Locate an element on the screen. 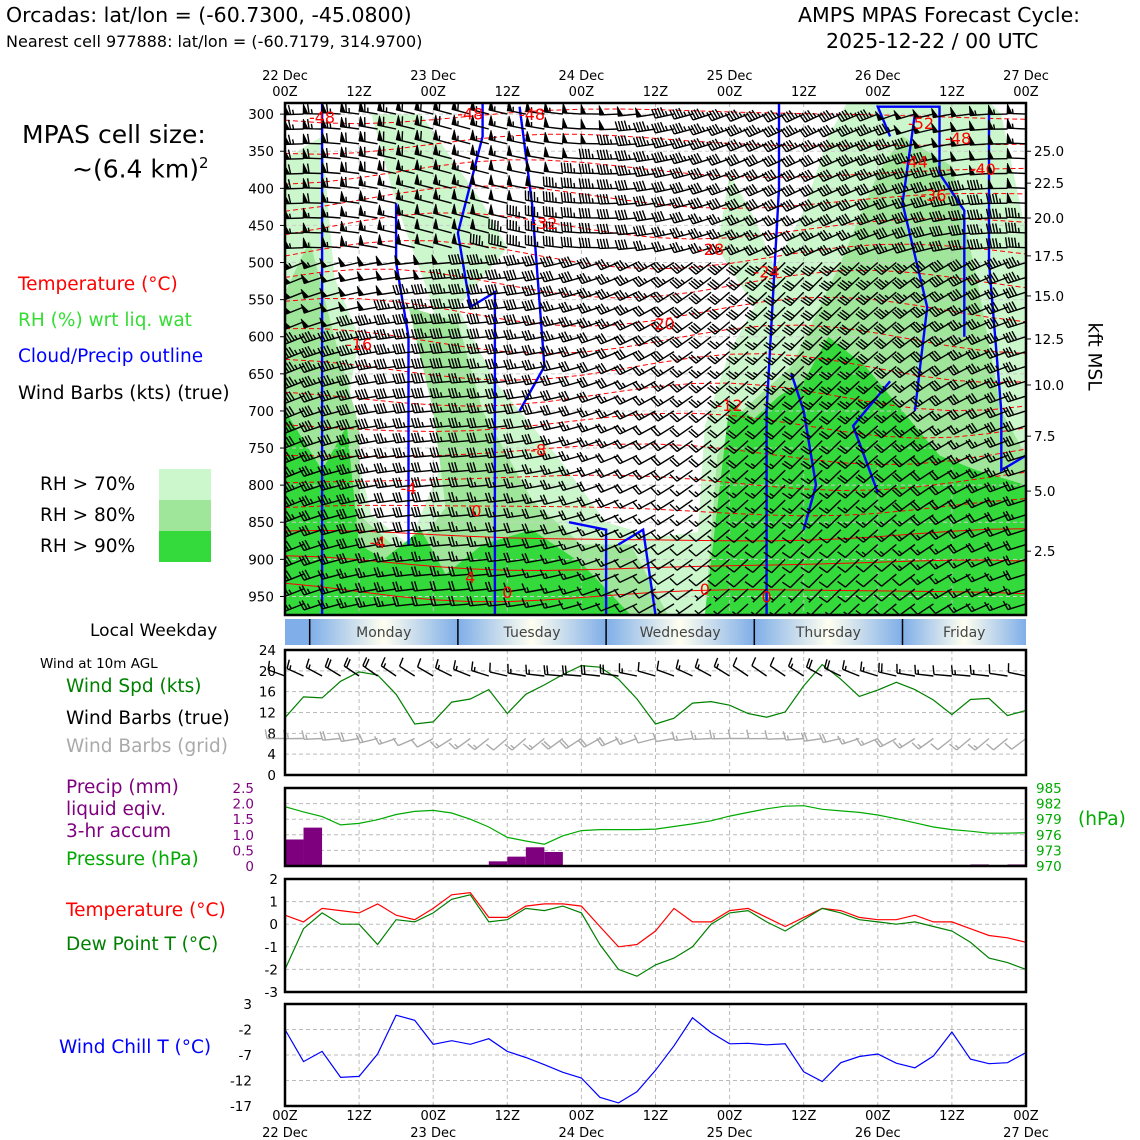 This screenshot has width=1140, height=1140. pressure-tick-label: 300 is located at coordinates (261, 115).